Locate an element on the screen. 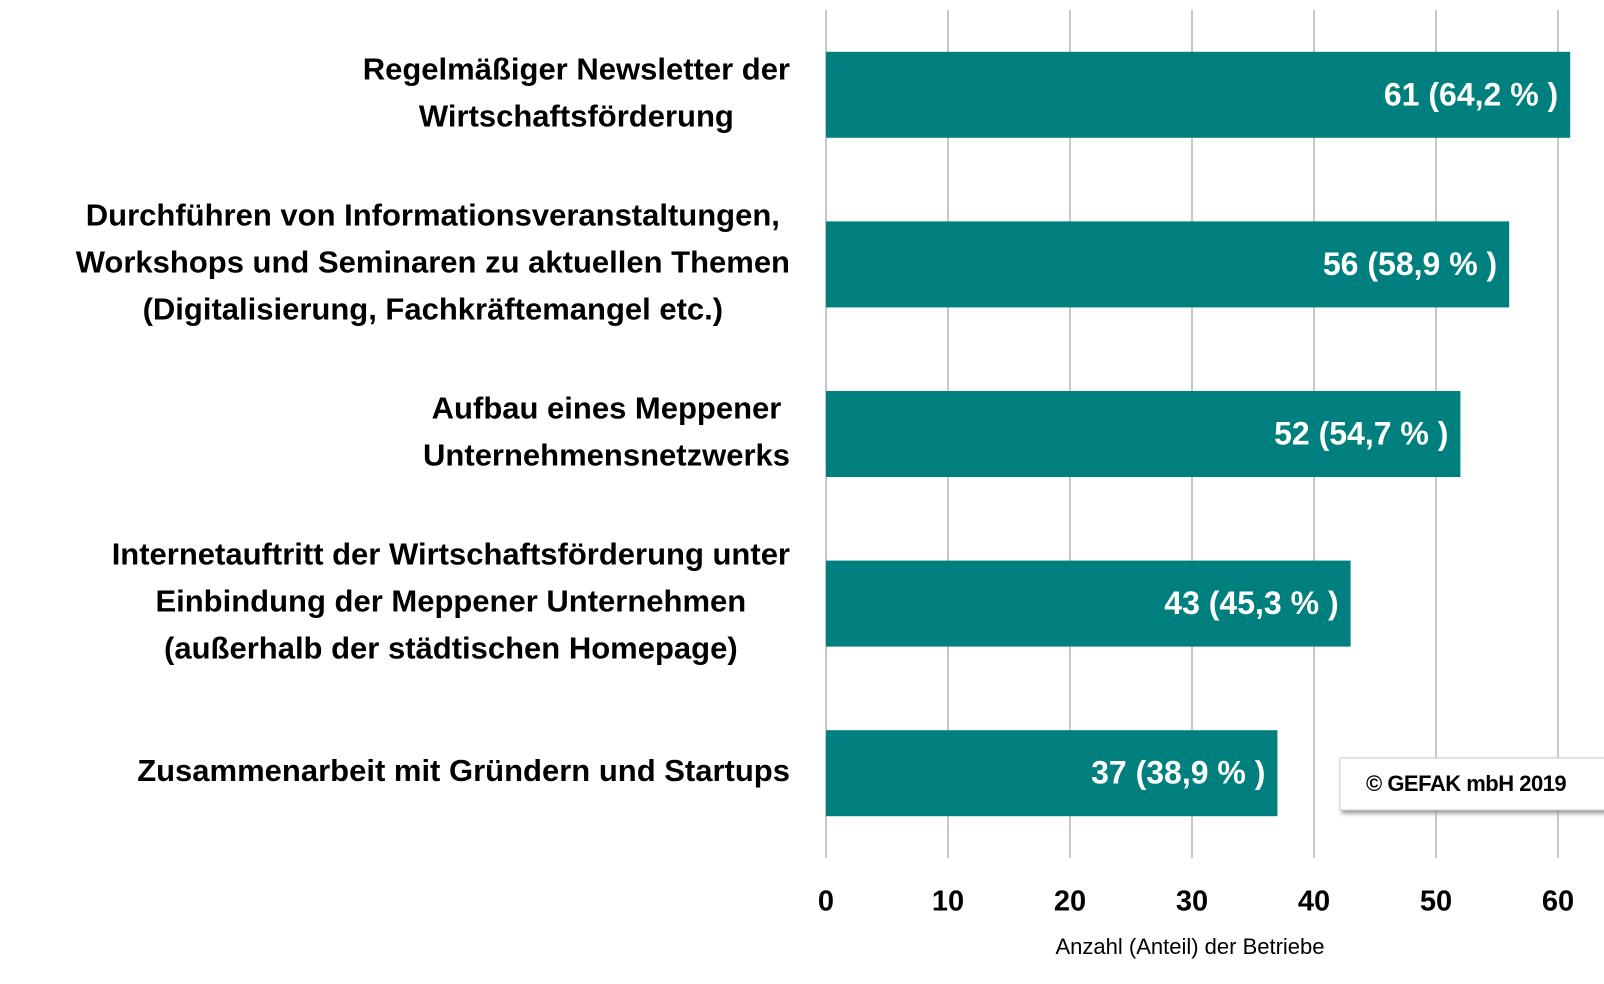 Image resolution: width=1604 pixels, height=984 pixels. value-label: 43 (45,3 % ) is located at coordinates (1251, 603).